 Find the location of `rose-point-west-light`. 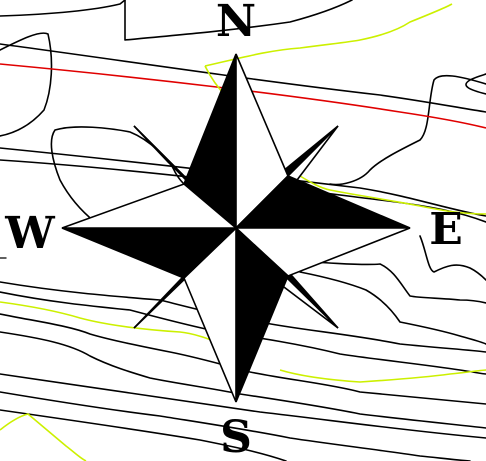

rose-point-west-light is located at coordinates (150, 206).